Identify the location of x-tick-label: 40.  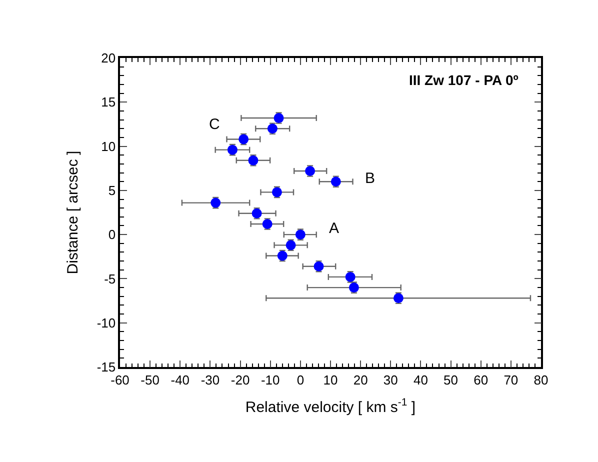
(420, 380).